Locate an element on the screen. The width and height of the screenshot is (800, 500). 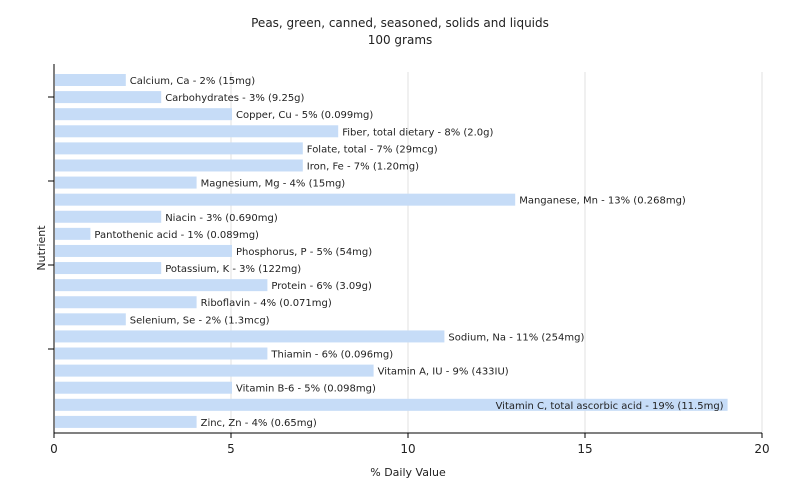
bar-label: Protein - 6% (3.09g) is located at coordinates (321, 286).